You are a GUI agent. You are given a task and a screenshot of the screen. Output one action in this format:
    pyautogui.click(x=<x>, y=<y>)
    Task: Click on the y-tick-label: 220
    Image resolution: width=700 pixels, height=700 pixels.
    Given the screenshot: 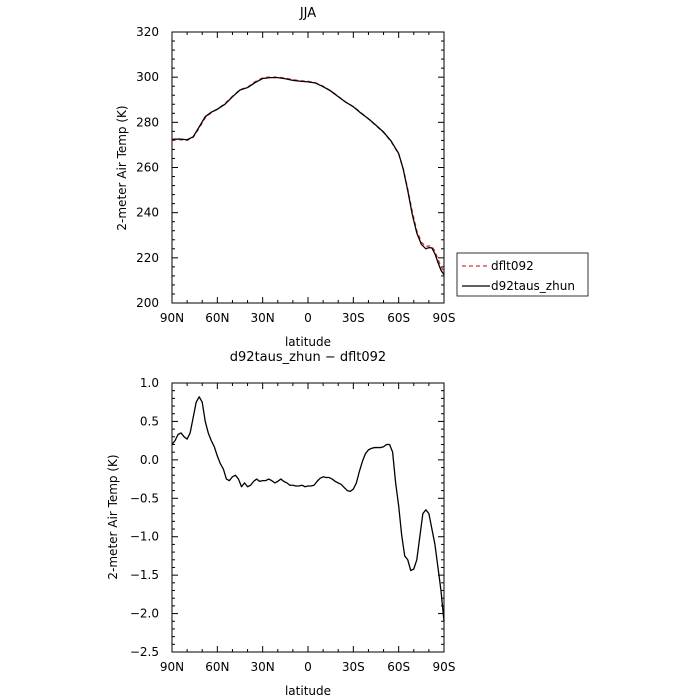 What is the action you would take?
    pyautogui.click(x=147, y=258)
    